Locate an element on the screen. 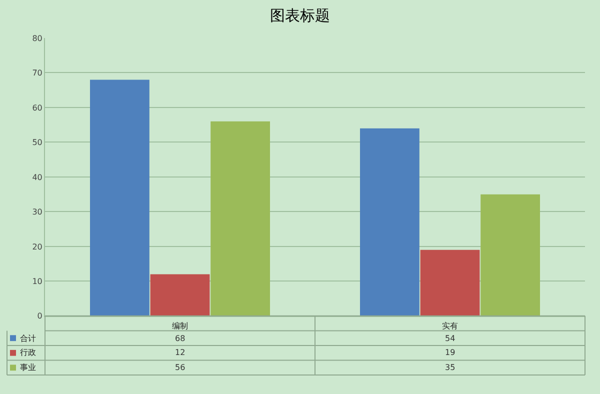  y-tick-label: 50 is located at coordinates (37, 143).